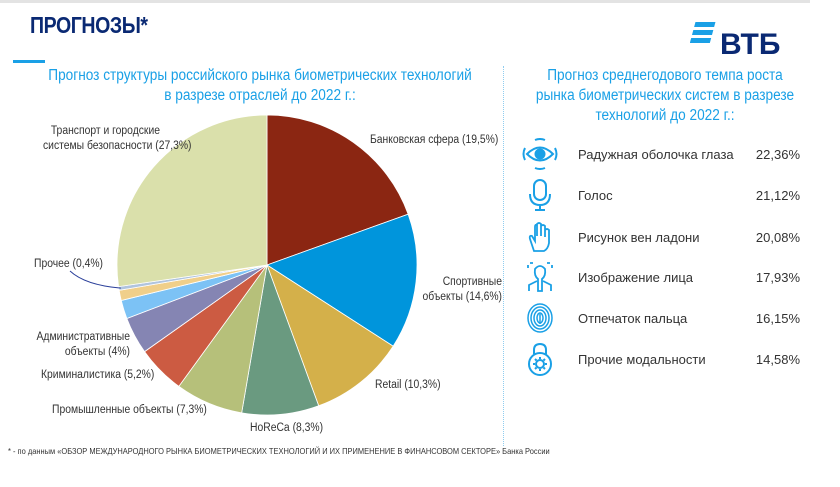  I want to click on accent-bar, so click(29, 61).